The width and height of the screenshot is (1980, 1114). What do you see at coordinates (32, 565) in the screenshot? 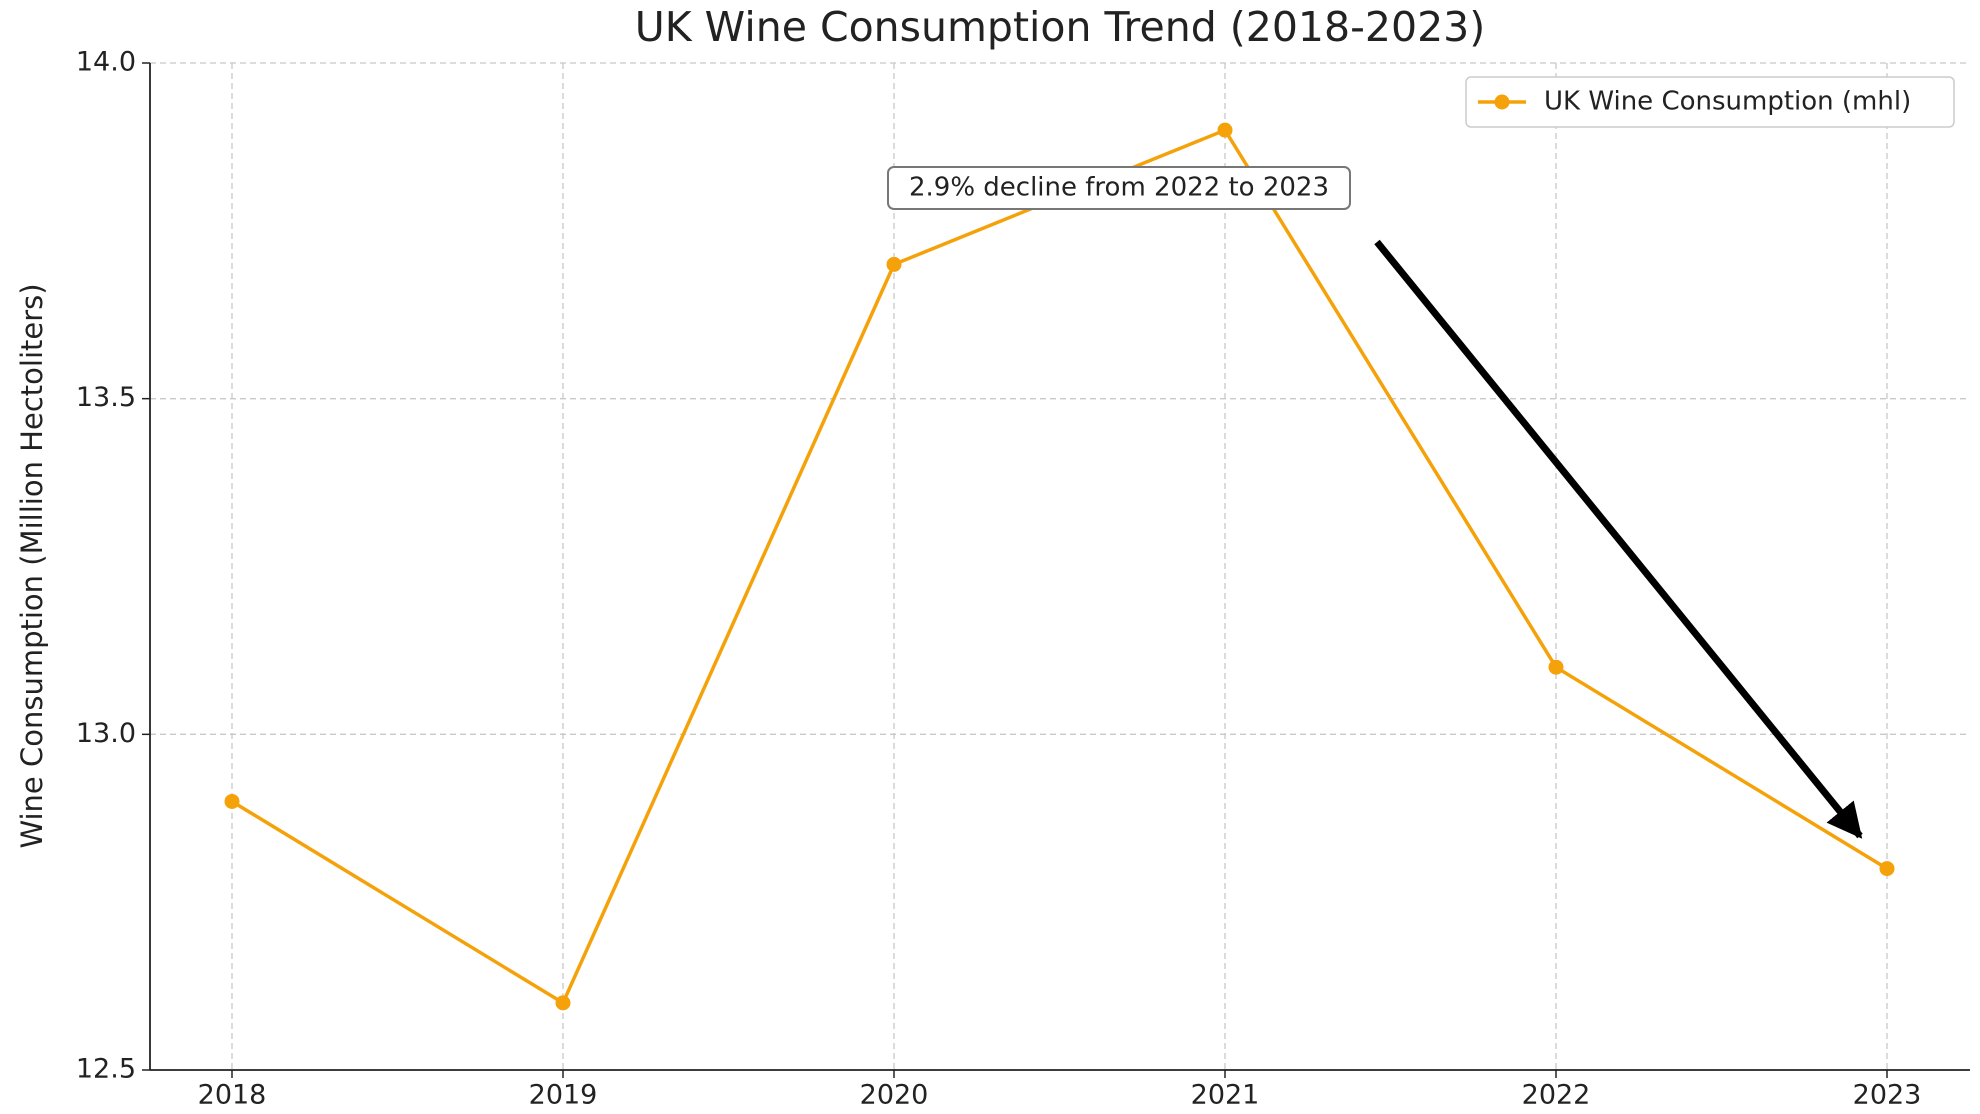
I see `y-axis-label: Wine Consumption (Million Hectoliters)` at bounding box center [32, 565].